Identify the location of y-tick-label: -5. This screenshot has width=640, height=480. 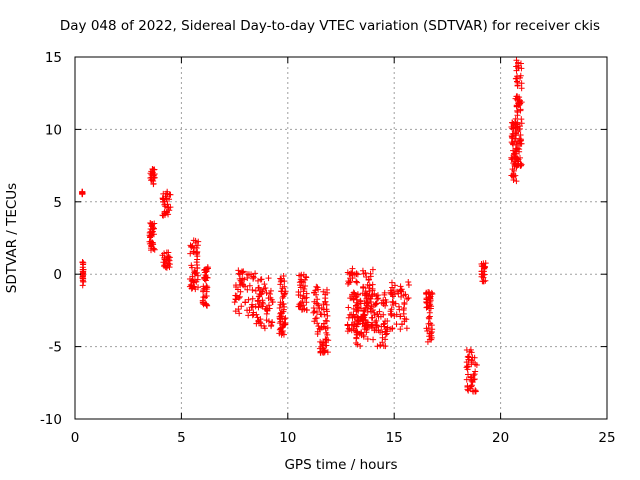
(55, 348).